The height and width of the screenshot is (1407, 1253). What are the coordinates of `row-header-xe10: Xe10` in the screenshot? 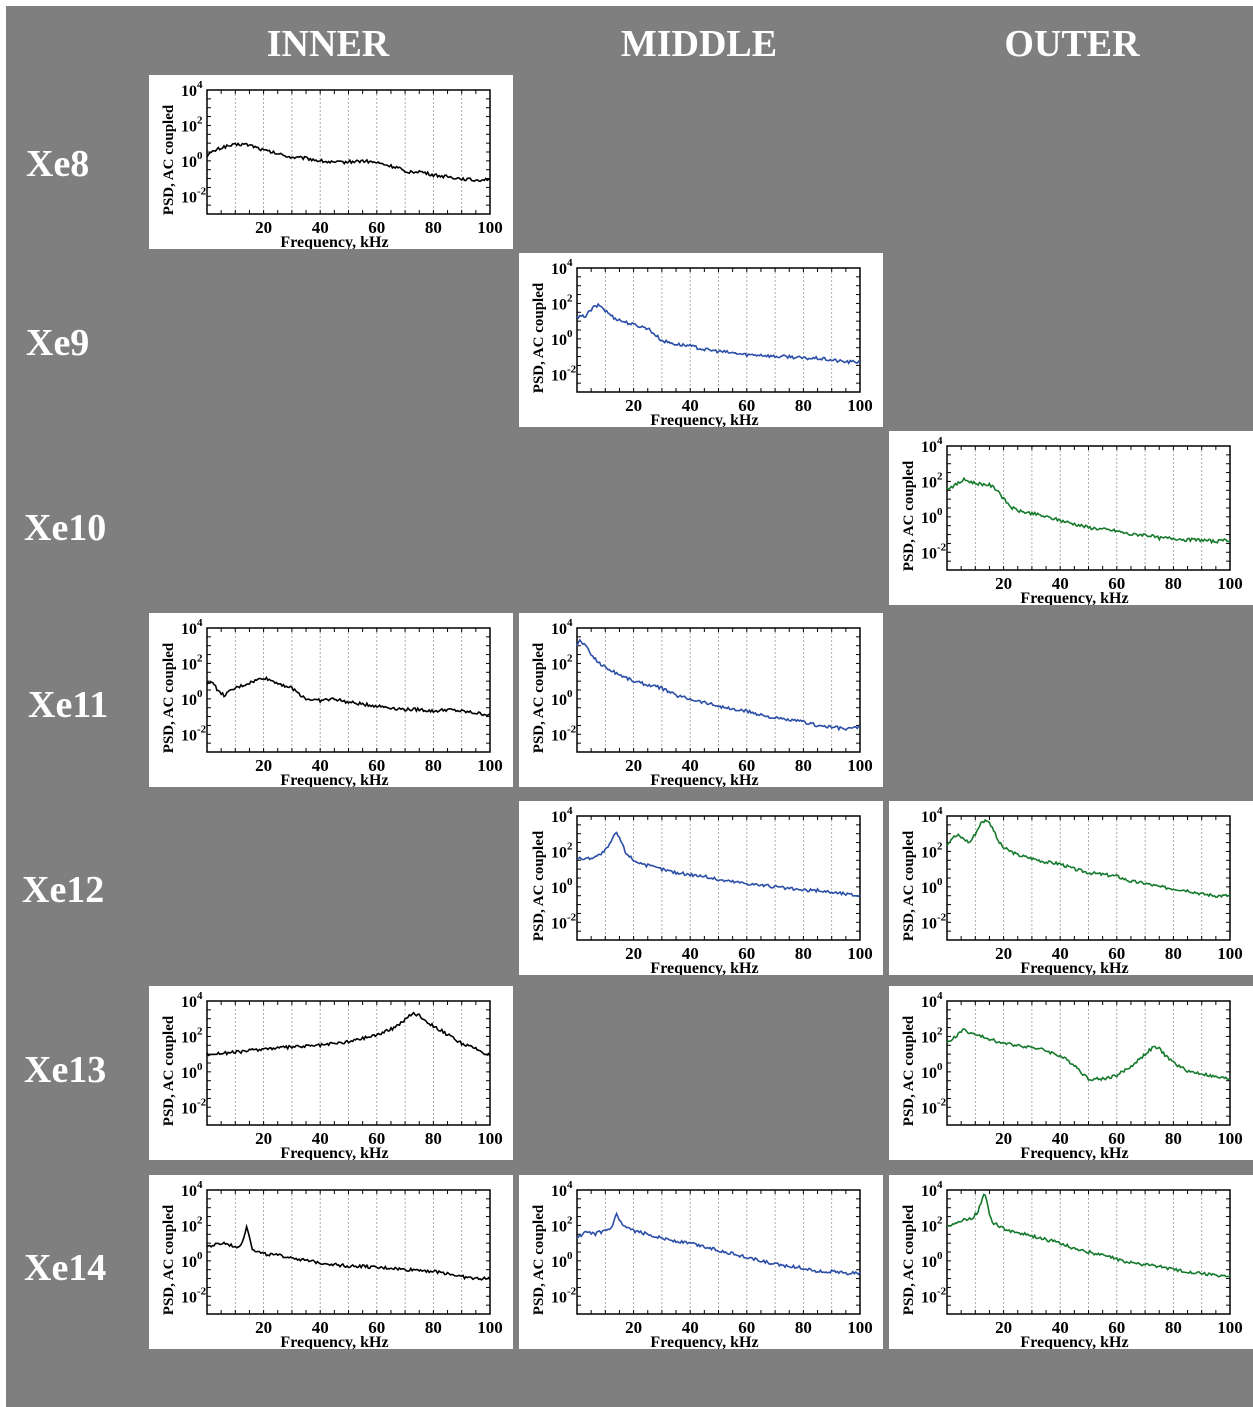 It's located at (65, 528).